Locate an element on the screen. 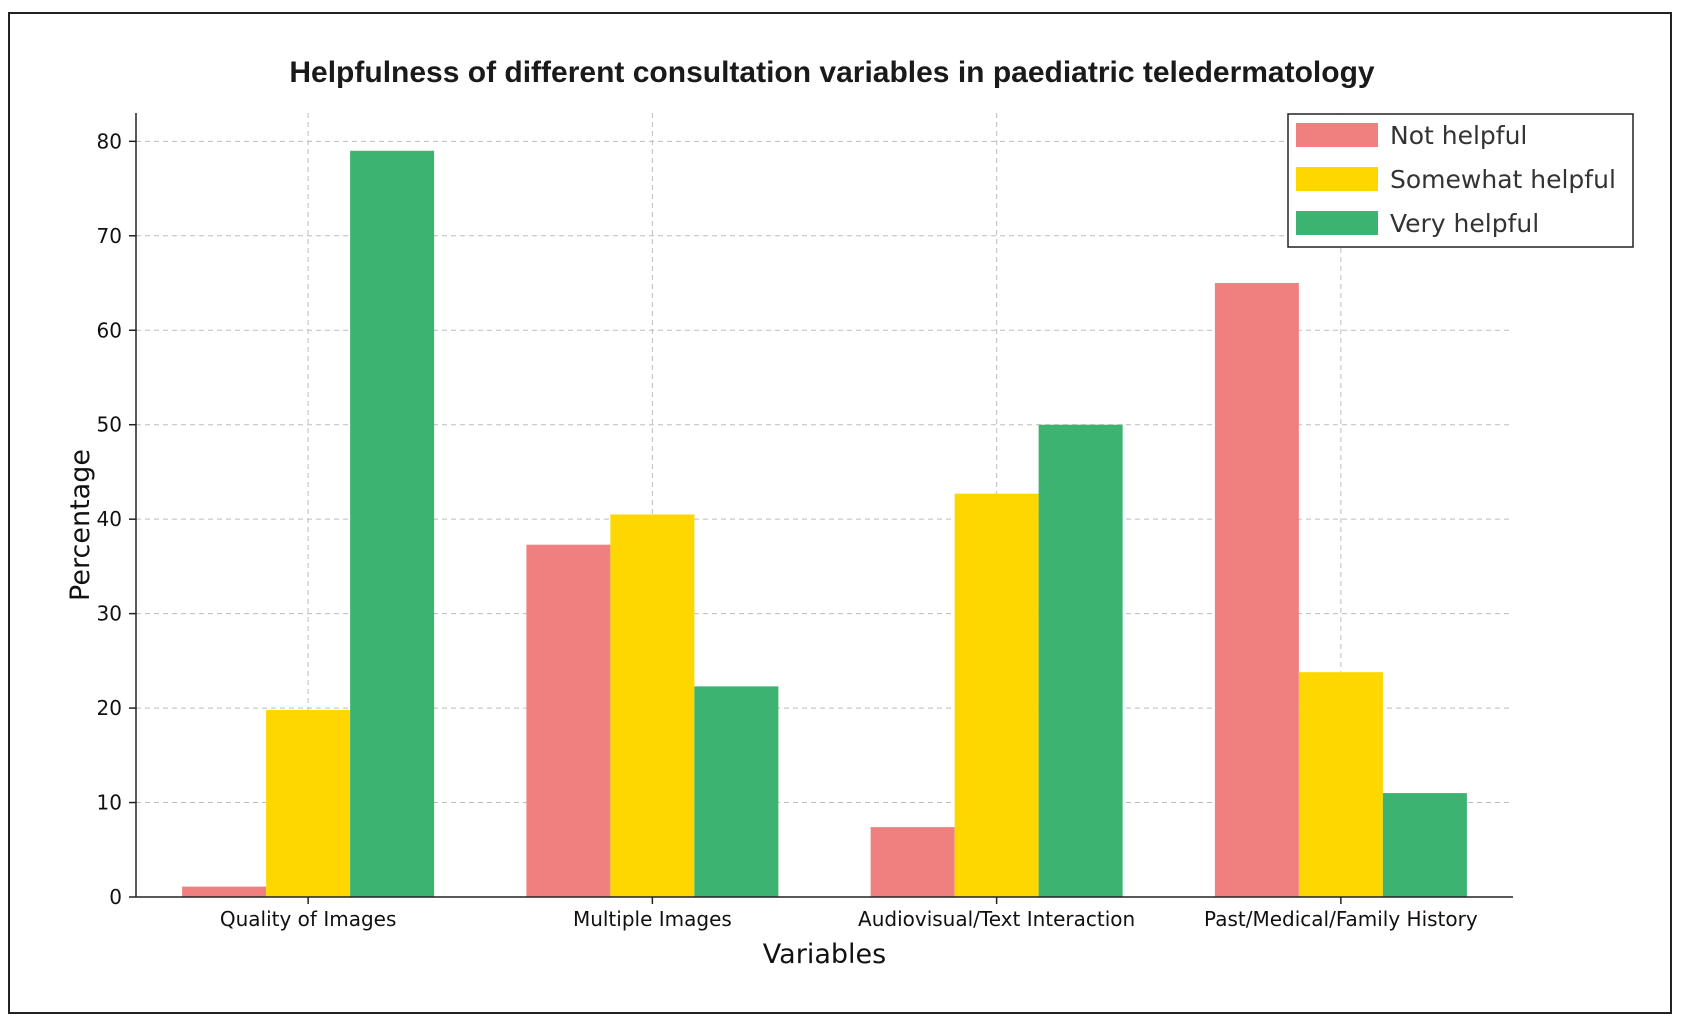  y-tick-label: 20 is located at coordinates (109, 708).